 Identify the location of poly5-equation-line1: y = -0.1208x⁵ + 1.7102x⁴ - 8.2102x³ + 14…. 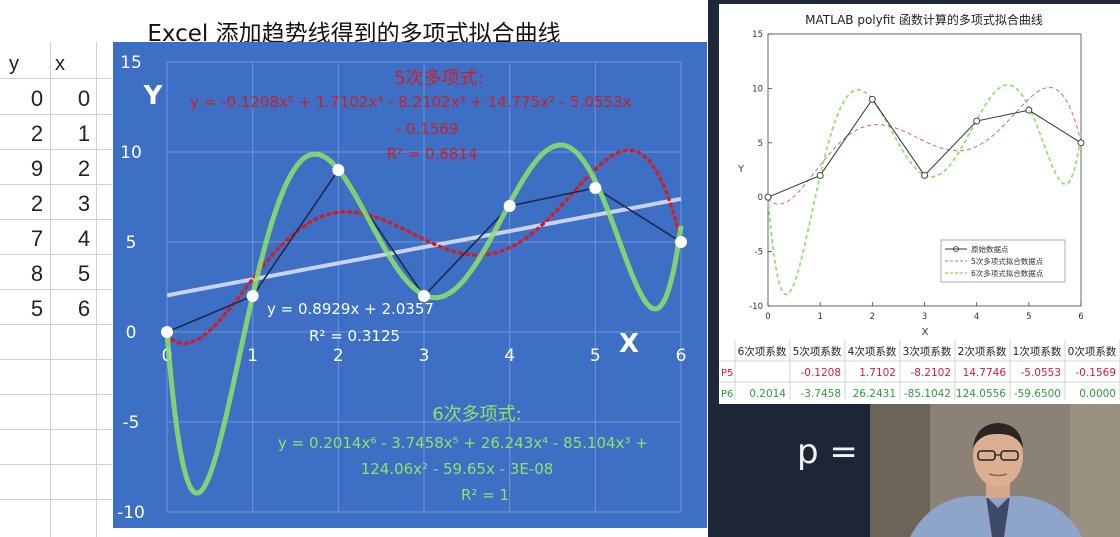
(410, 102).